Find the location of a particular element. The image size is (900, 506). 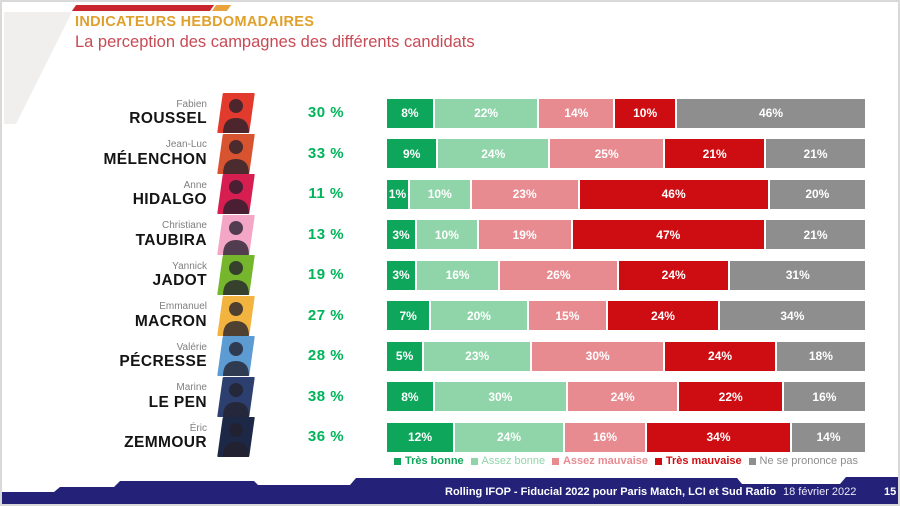

bar-segment: 8% is located at coordinates (410, 113).